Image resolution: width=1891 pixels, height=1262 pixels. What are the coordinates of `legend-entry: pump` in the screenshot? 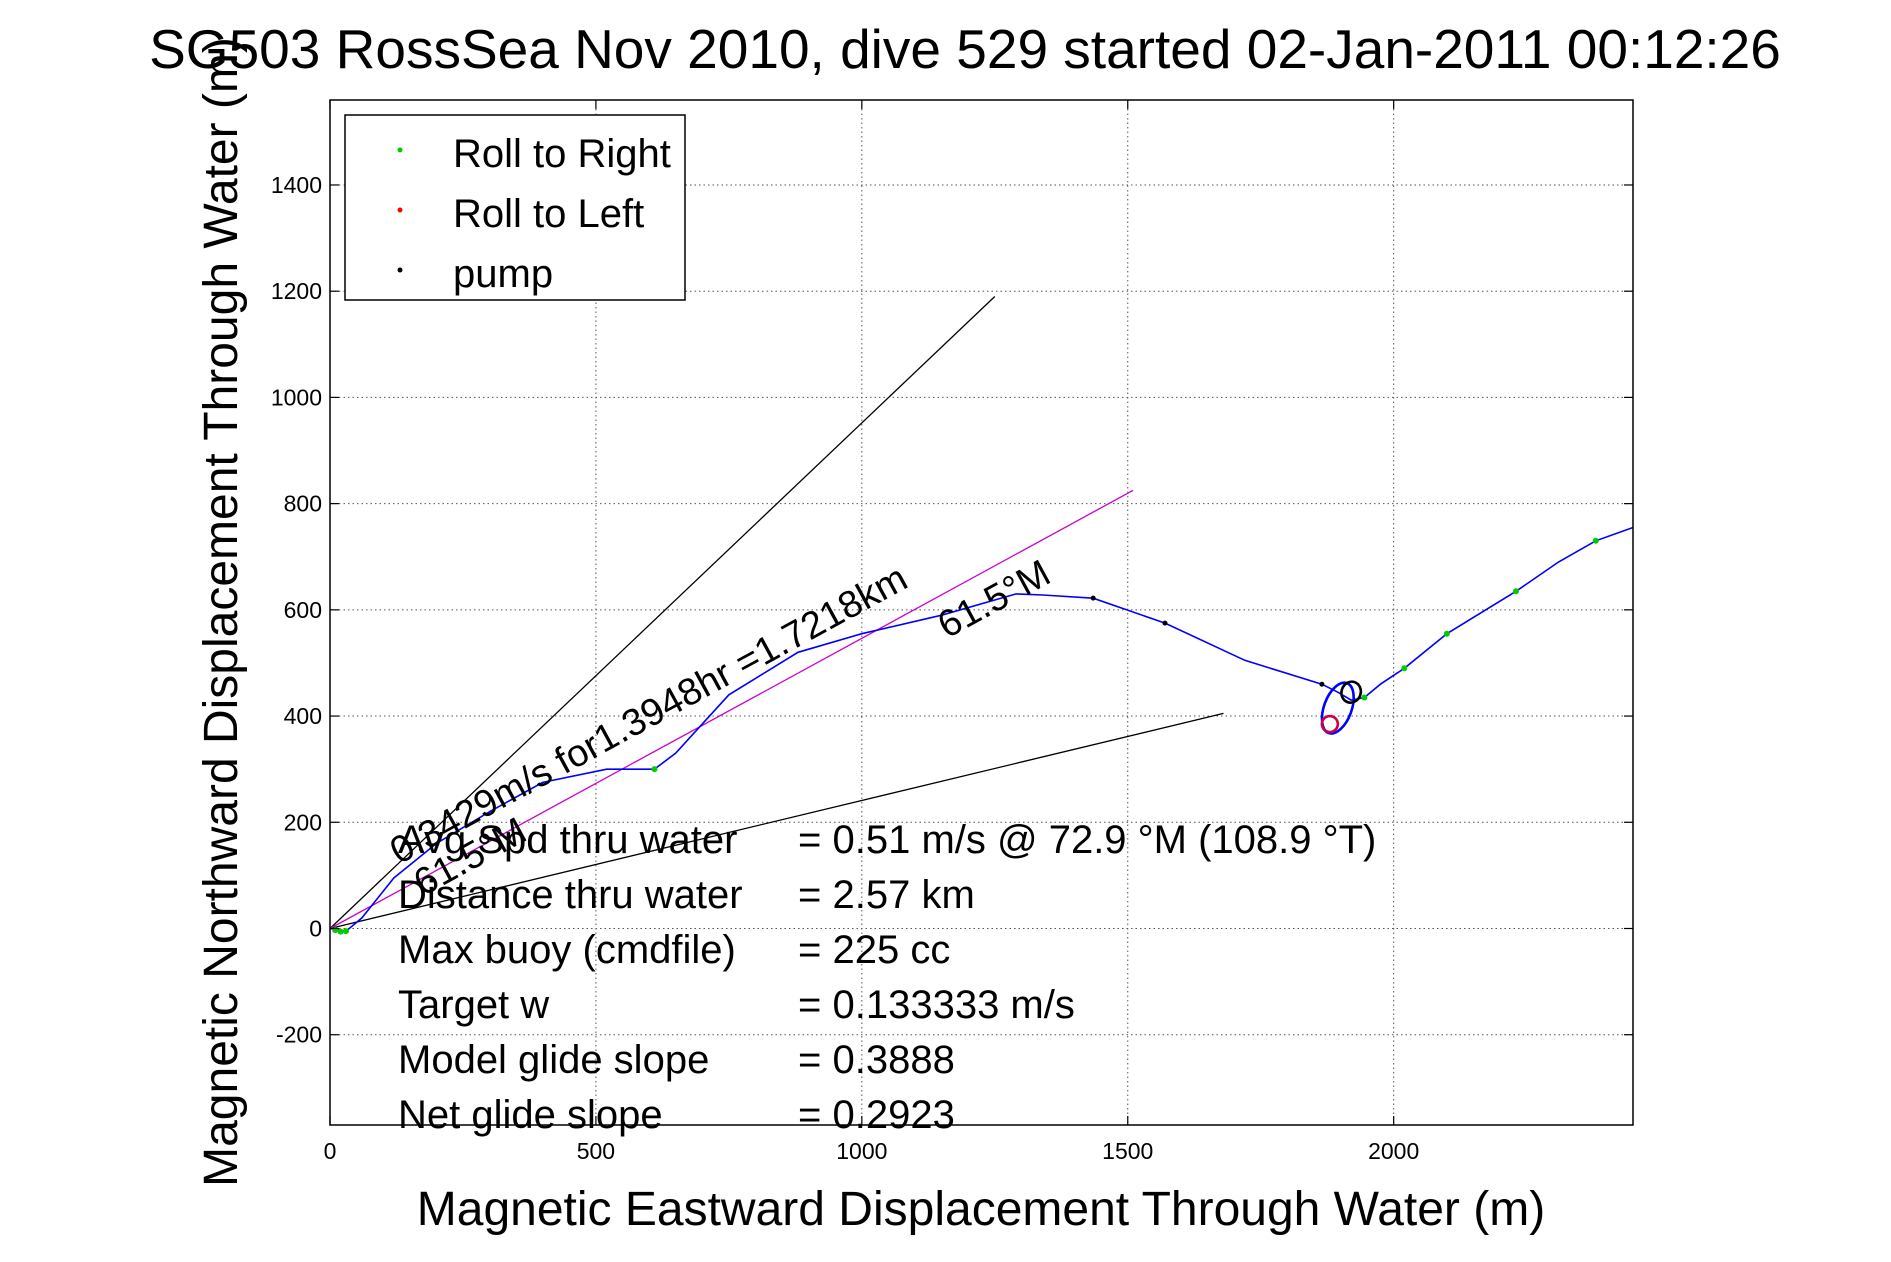 It's located at (503, 274).